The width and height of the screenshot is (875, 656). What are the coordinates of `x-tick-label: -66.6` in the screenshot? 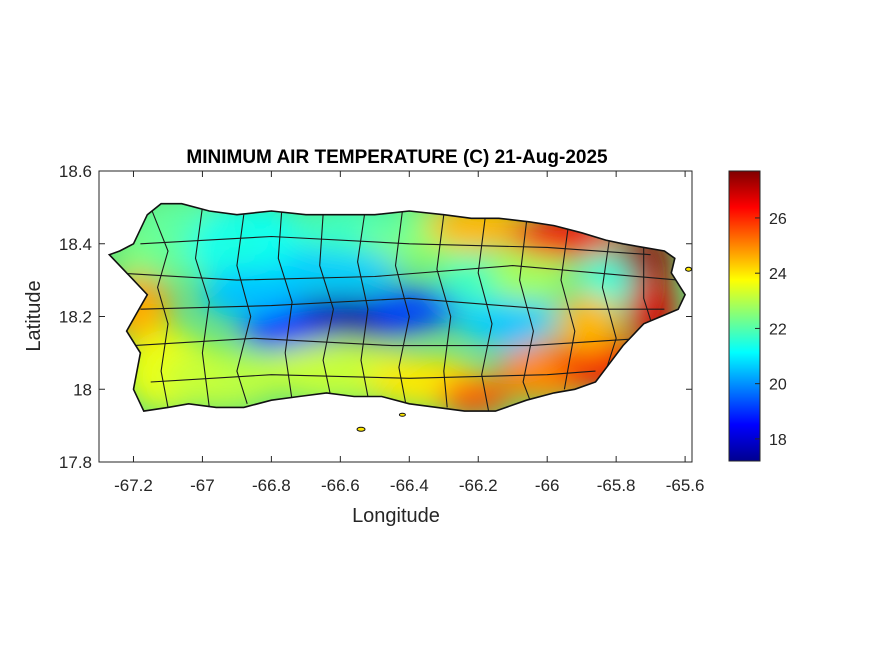 It's located at (340, 485).